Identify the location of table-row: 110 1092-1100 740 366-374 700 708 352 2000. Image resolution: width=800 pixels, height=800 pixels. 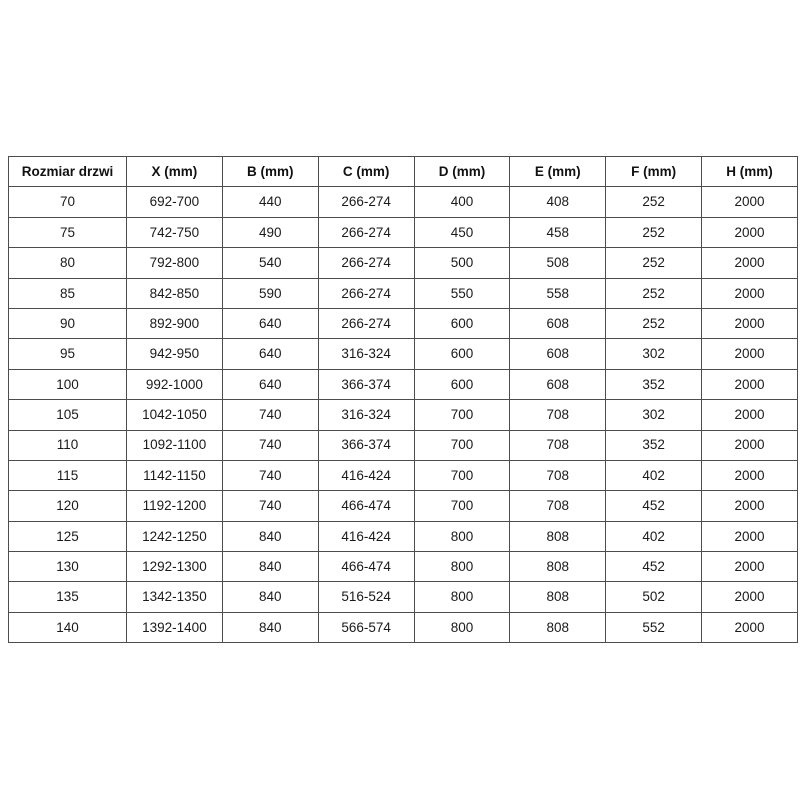
(403, 445).